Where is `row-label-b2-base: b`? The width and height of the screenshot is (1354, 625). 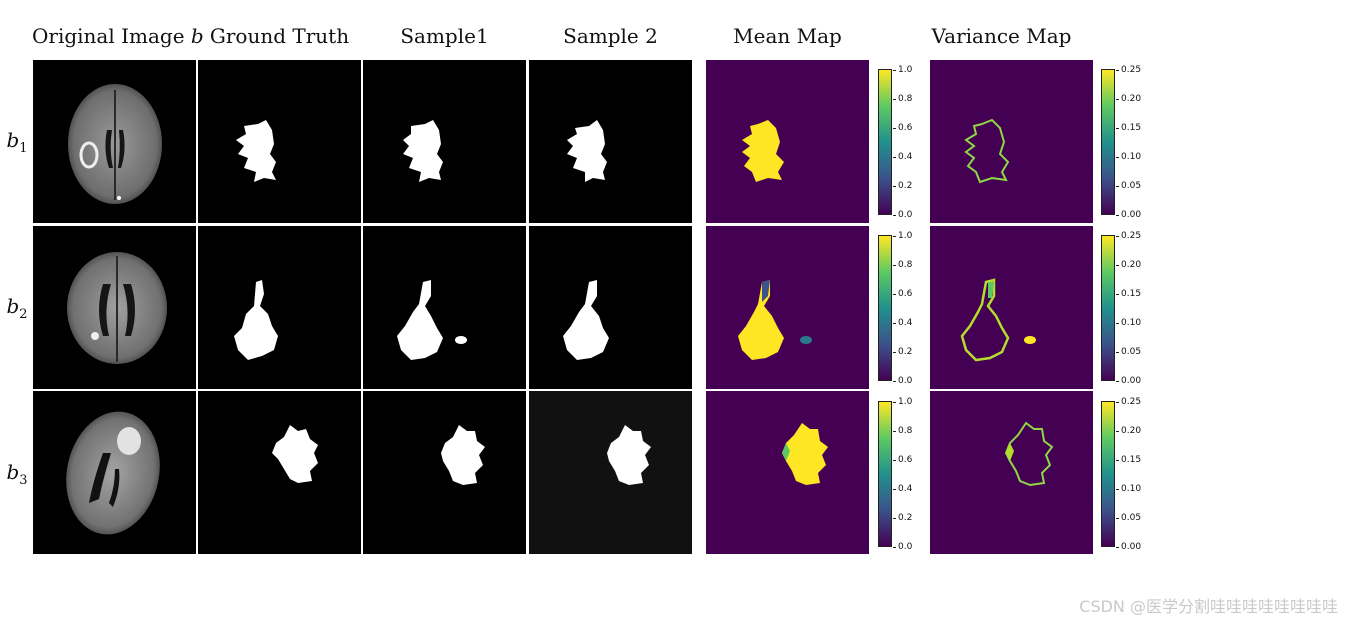 row-label-b2-base: b is located at coordinates (13, 306).